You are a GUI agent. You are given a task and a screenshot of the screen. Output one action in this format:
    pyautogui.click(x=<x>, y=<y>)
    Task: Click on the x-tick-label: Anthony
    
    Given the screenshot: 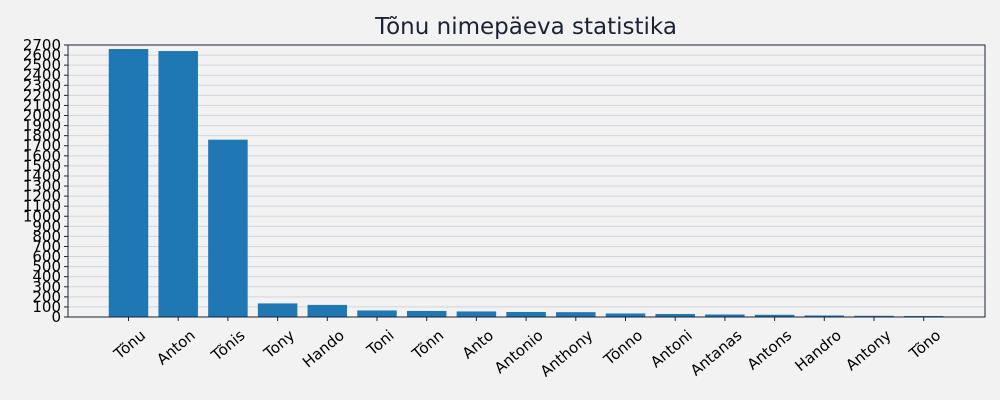 What is the action you would take?
    pyautogui.click(x=567, y=353)
    